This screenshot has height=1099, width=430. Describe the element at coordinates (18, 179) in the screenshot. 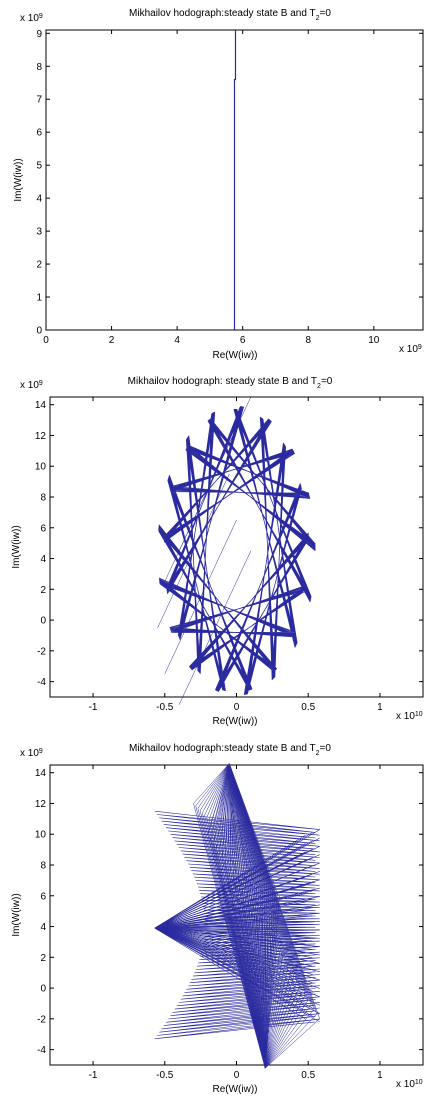

I see `chart-1-ylabel: Im(W(iw))` at that location.